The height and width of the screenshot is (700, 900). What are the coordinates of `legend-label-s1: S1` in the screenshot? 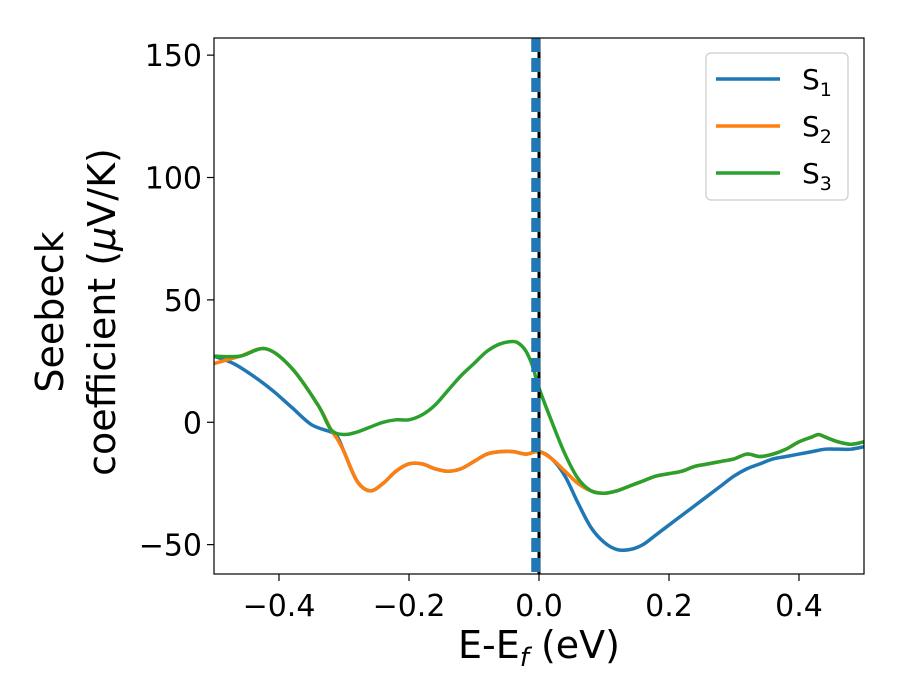 It's located at (817, 82).